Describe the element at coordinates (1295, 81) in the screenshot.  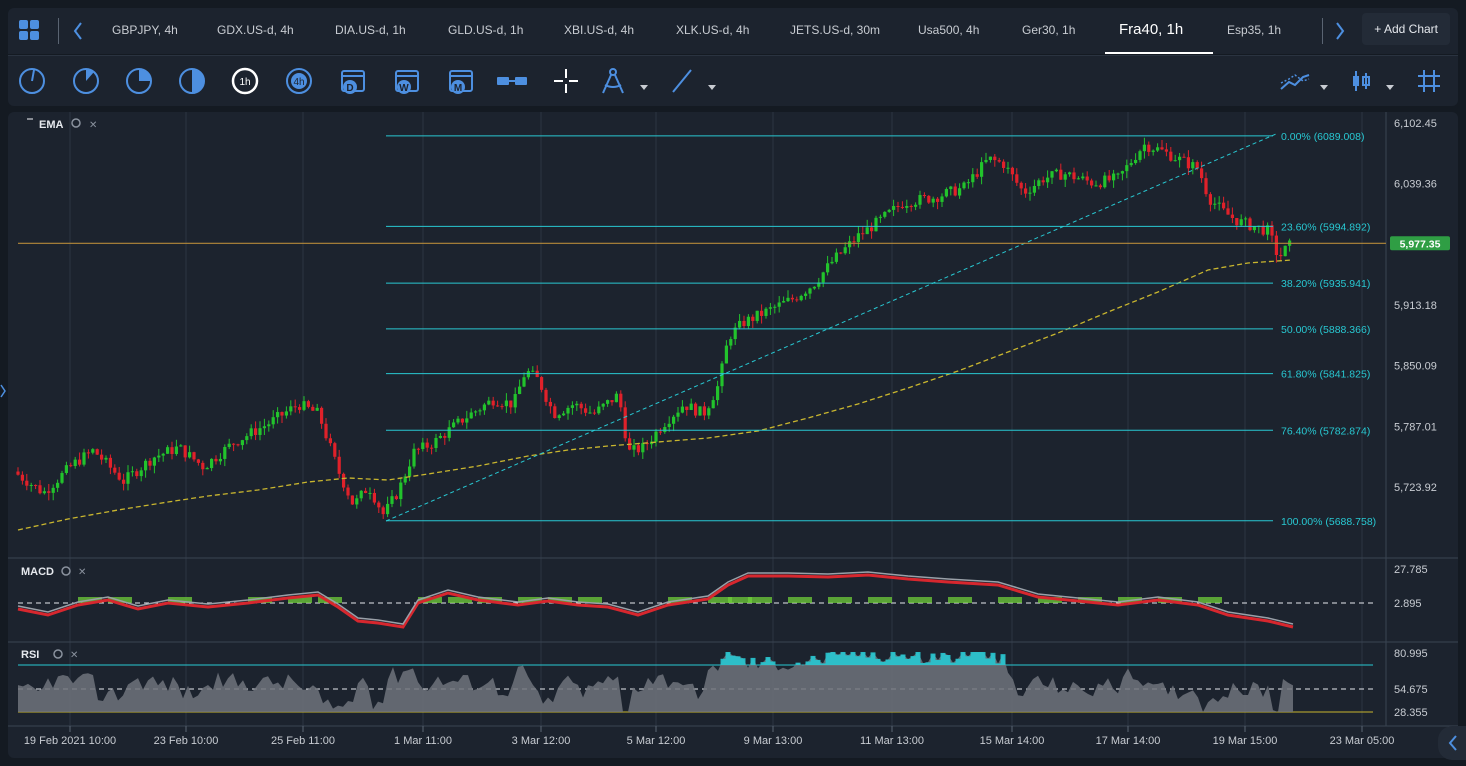
I see `indicators-icon` at that location.